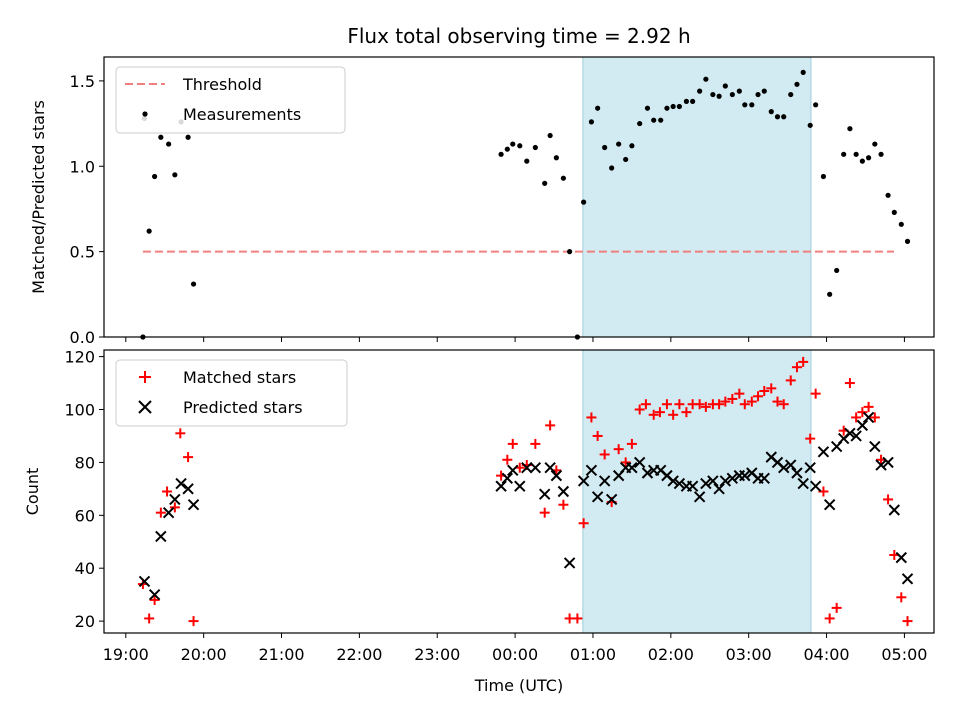 Image resolution: width=960 pixels, height=724 pixels. I want to click on legend-box, so click(230, 100).